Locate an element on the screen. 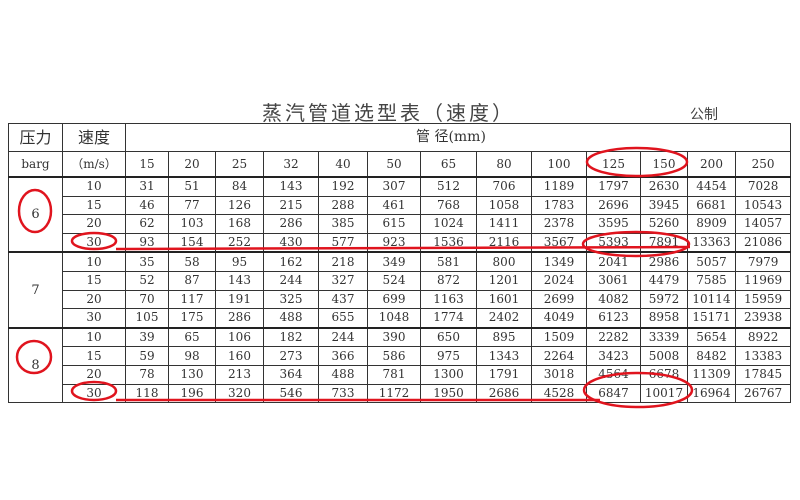 Image resolution: width=800 pixels, height=500 pixels. flow-value-cell: 546 is located at coordinates (291, 393).